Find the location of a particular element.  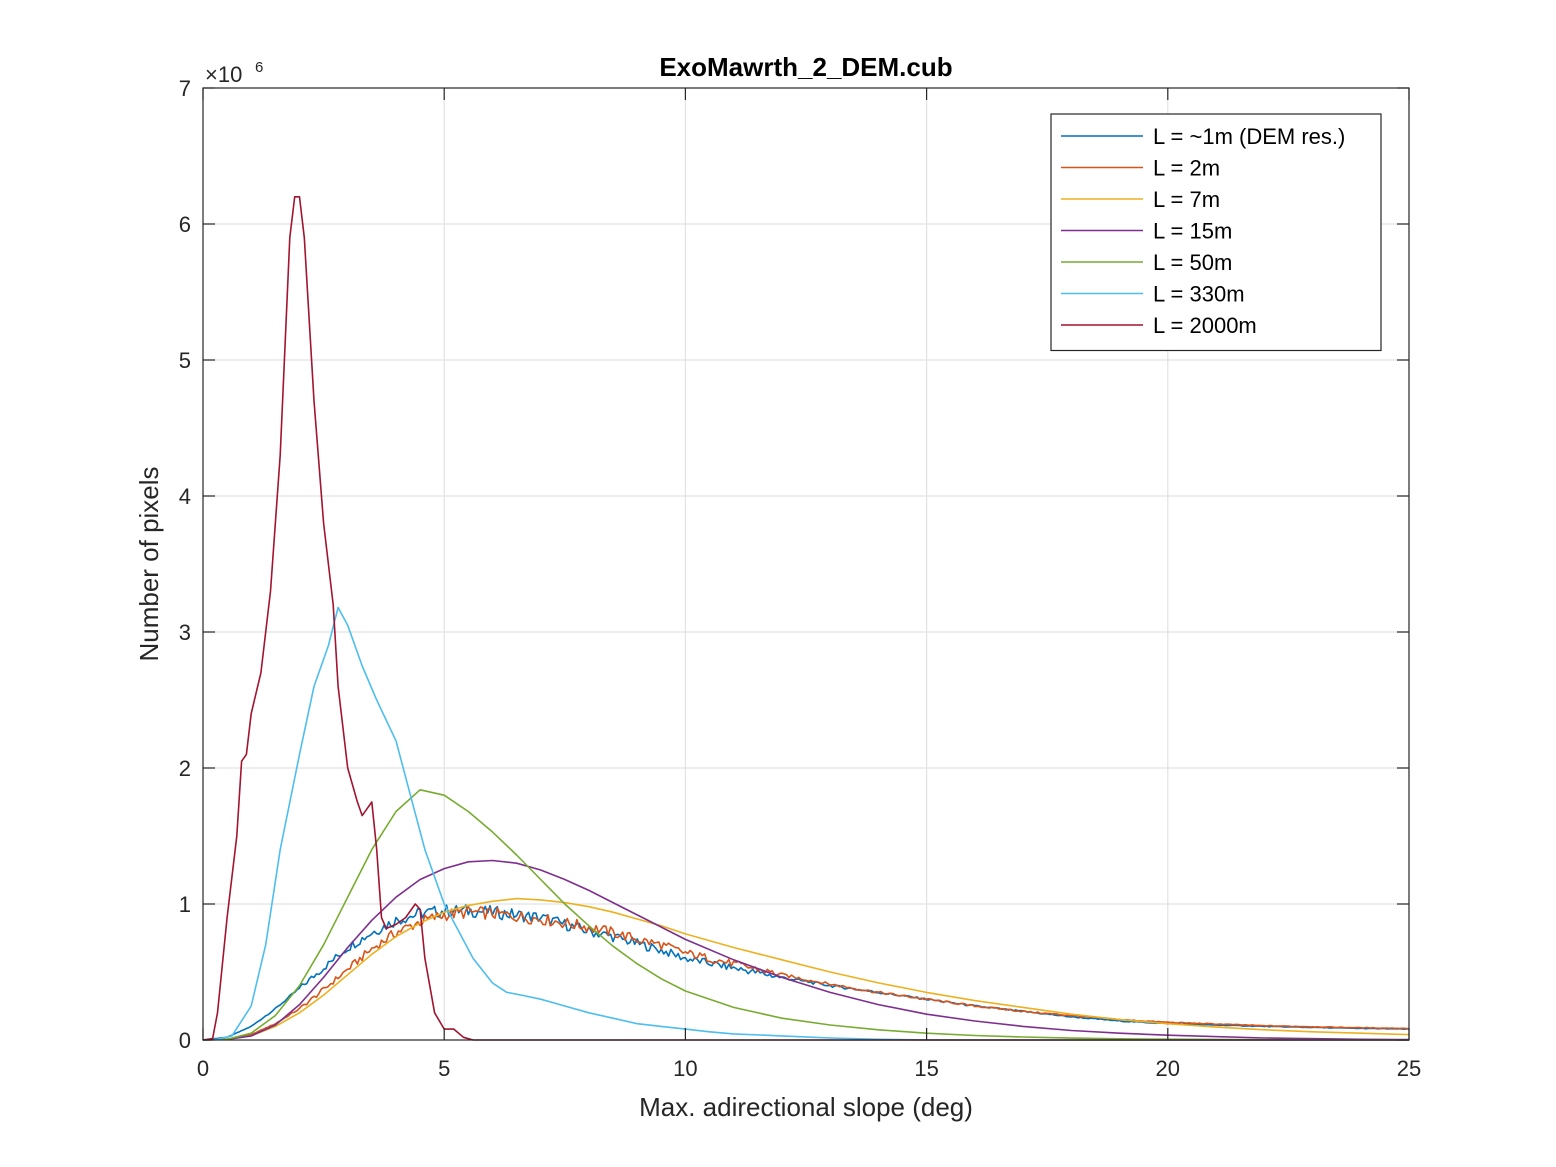

legend-label: L = 15m is located at coordinates (1192, 231).